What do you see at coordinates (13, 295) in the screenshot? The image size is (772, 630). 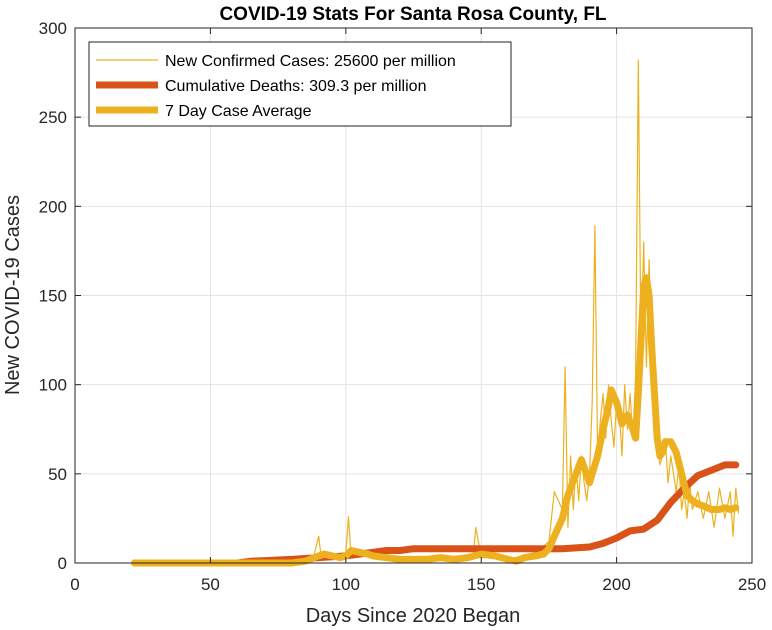 I see `y-axis-label: New COVID-19 Cases` at bounding box center [13, 295].